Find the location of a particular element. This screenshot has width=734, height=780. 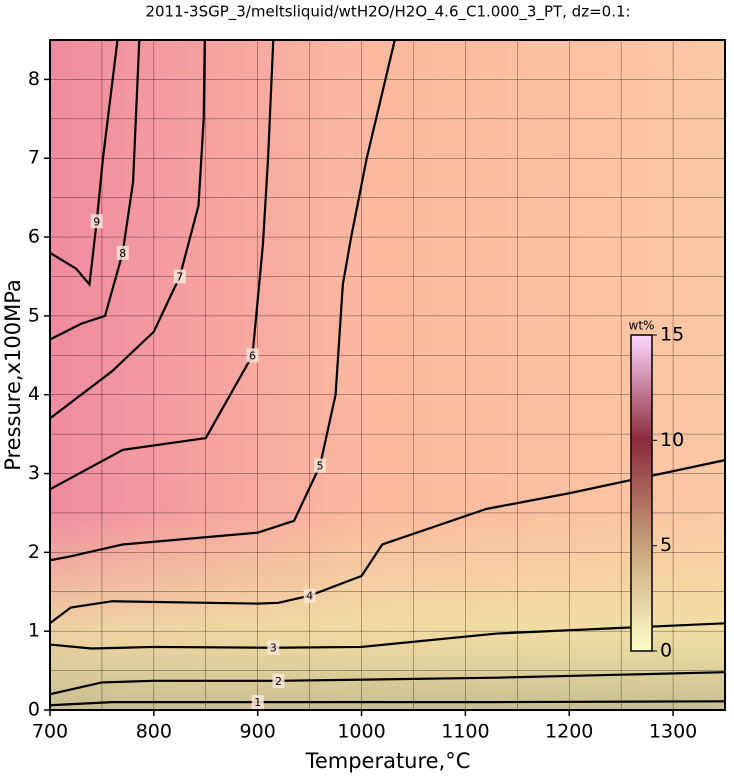

y-tick-label: 2 is located at coordinates (34, 552).